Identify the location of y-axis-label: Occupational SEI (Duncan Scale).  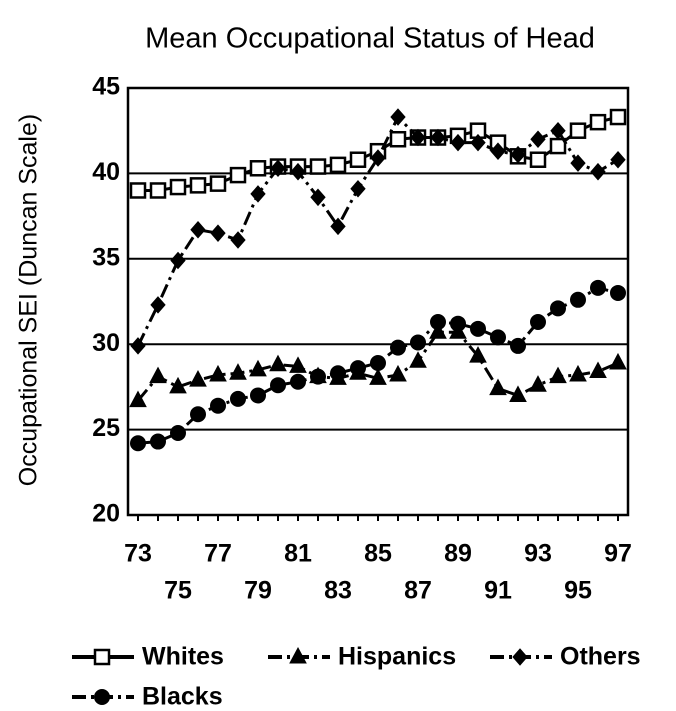
(29, 300).